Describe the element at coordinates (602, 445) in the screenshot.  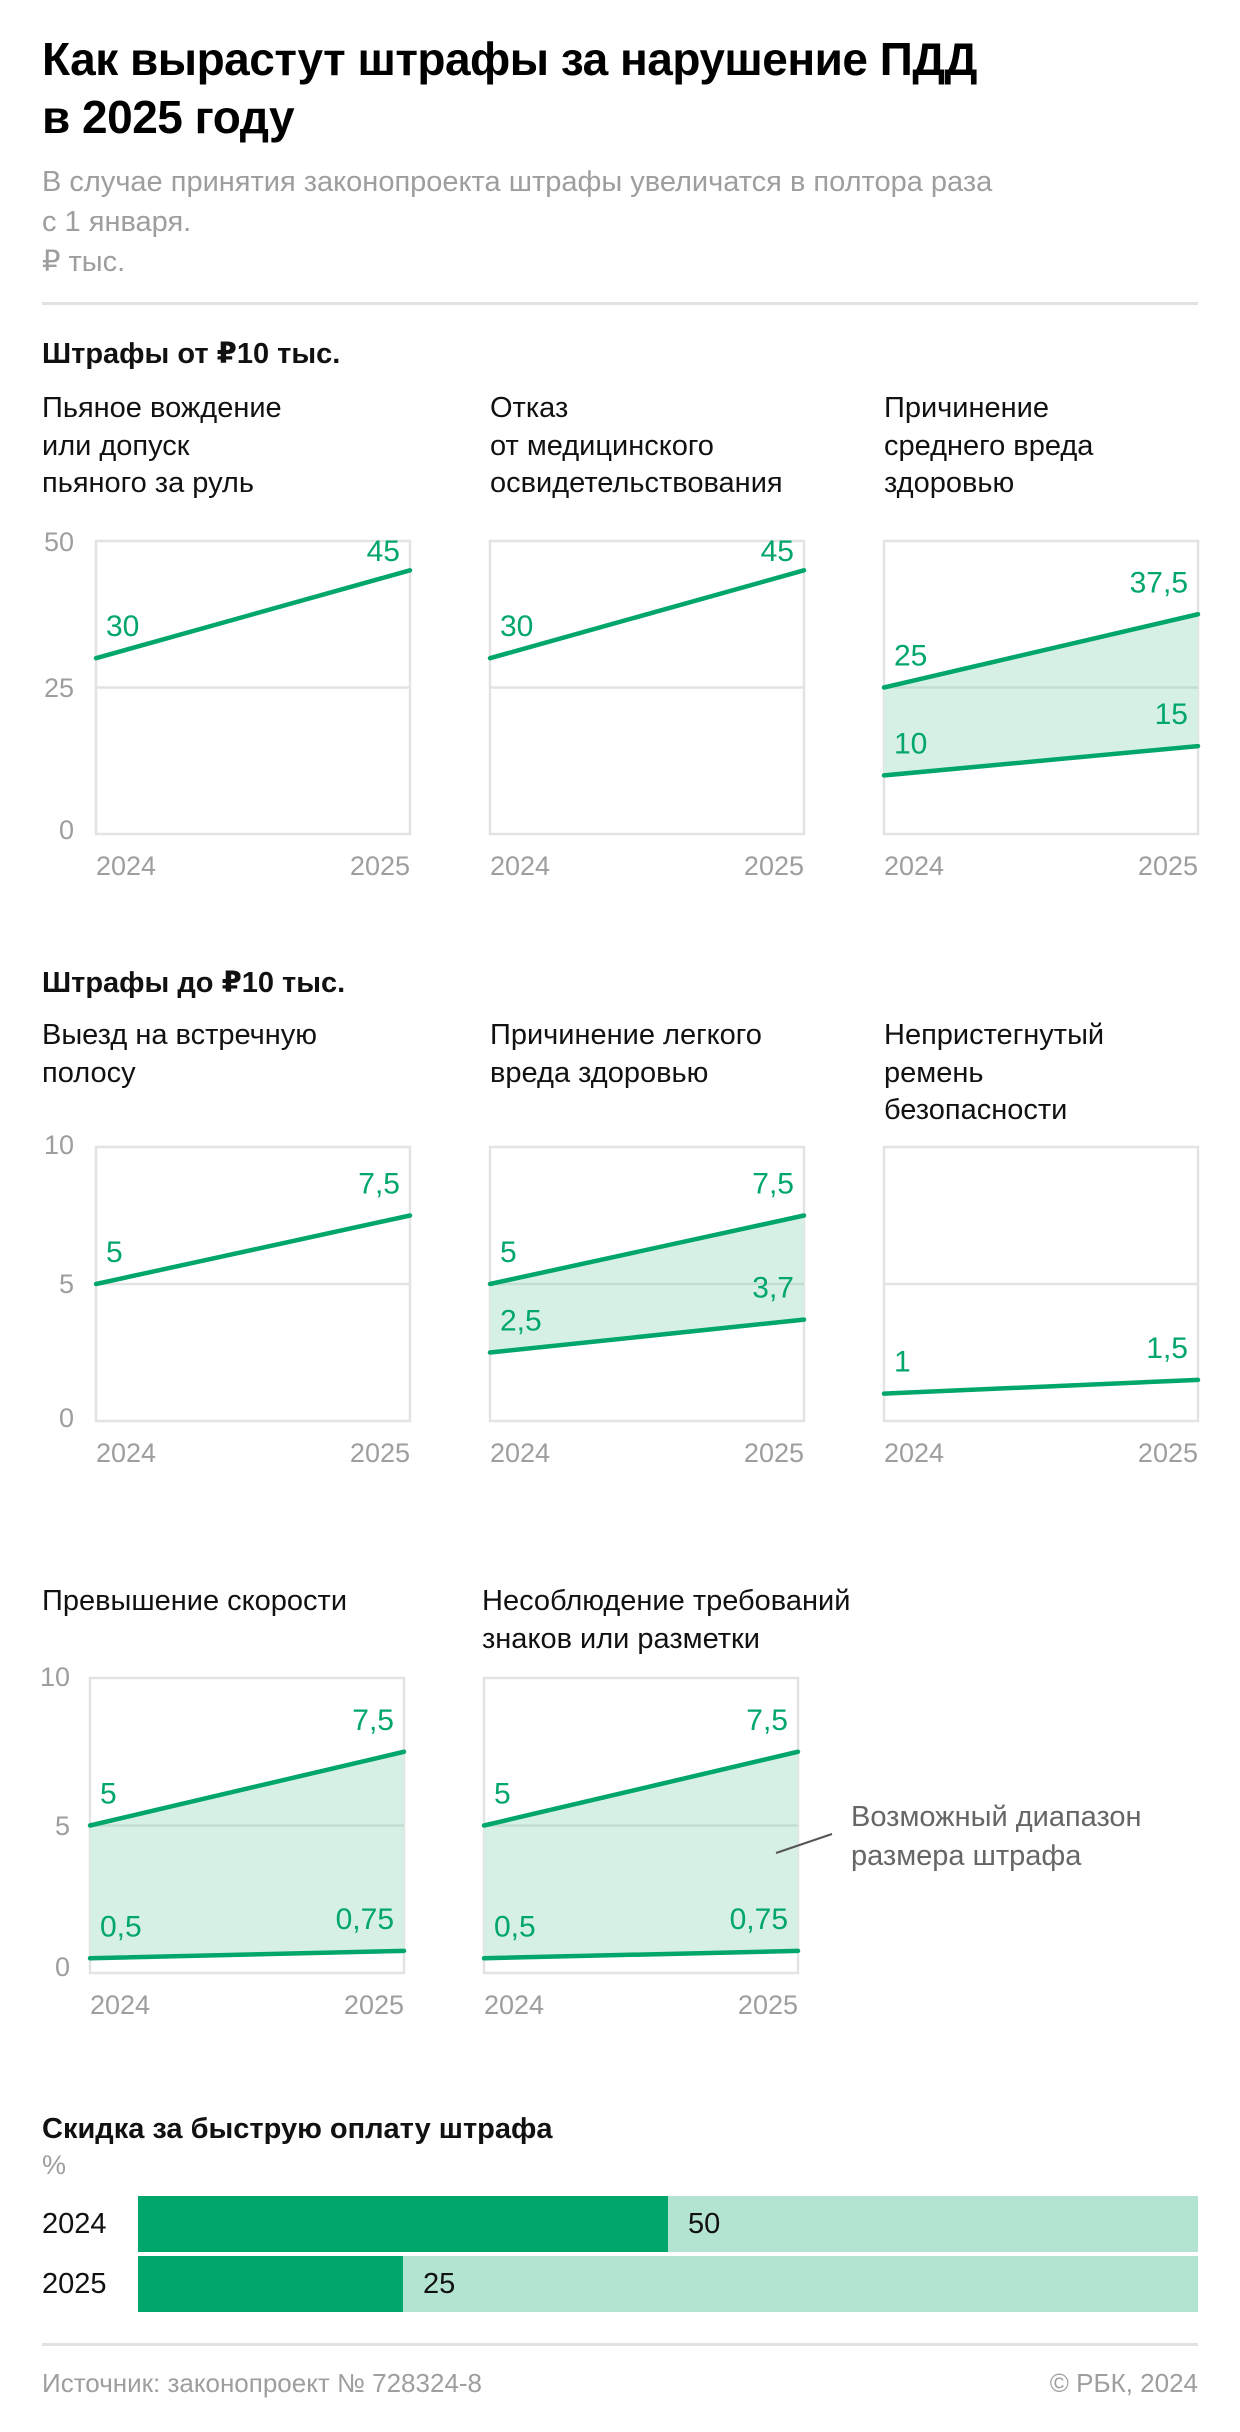
I see `panel-title-line: от медицинского` at that location.